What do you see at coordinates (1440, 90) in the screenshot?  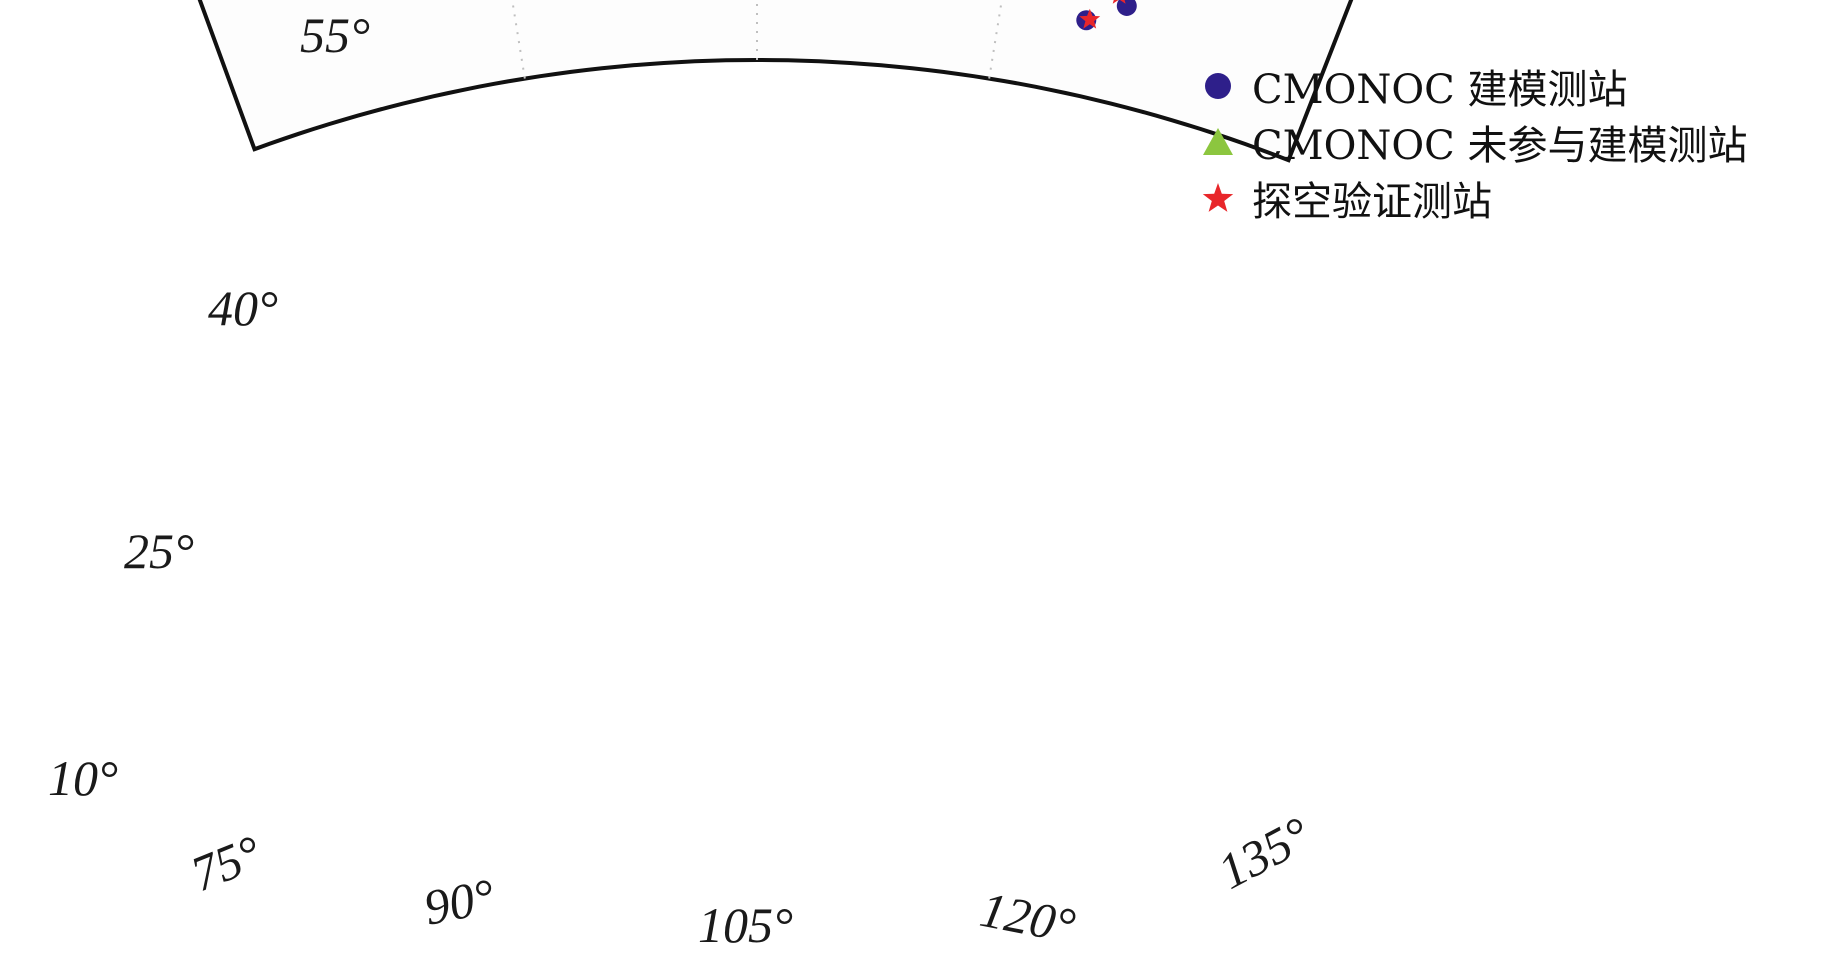 I see `legend-label-modeling: CMONOC 建模测站` at bounding box center [1440, 90].